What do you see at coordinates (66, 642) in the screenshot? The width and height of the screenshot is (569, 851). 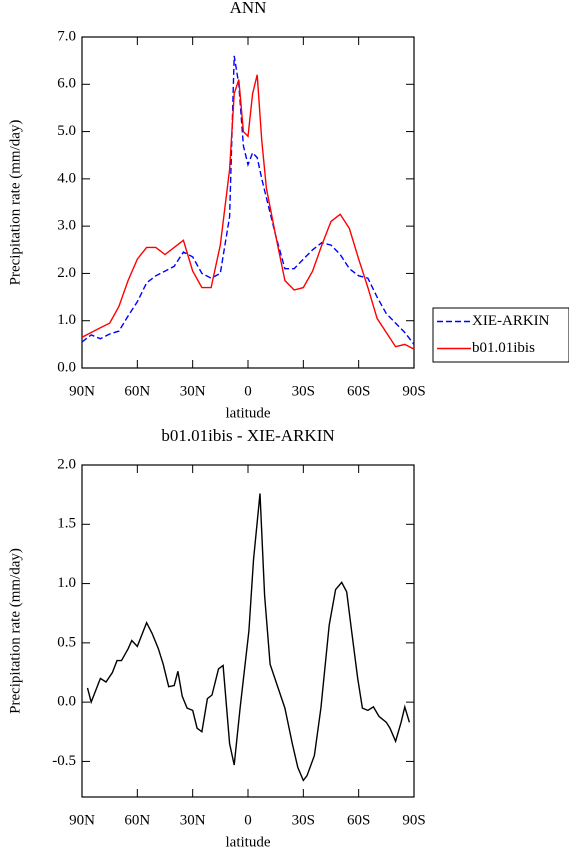 I see `y-tick-label: 0.5` at bounding box center [66, 642].